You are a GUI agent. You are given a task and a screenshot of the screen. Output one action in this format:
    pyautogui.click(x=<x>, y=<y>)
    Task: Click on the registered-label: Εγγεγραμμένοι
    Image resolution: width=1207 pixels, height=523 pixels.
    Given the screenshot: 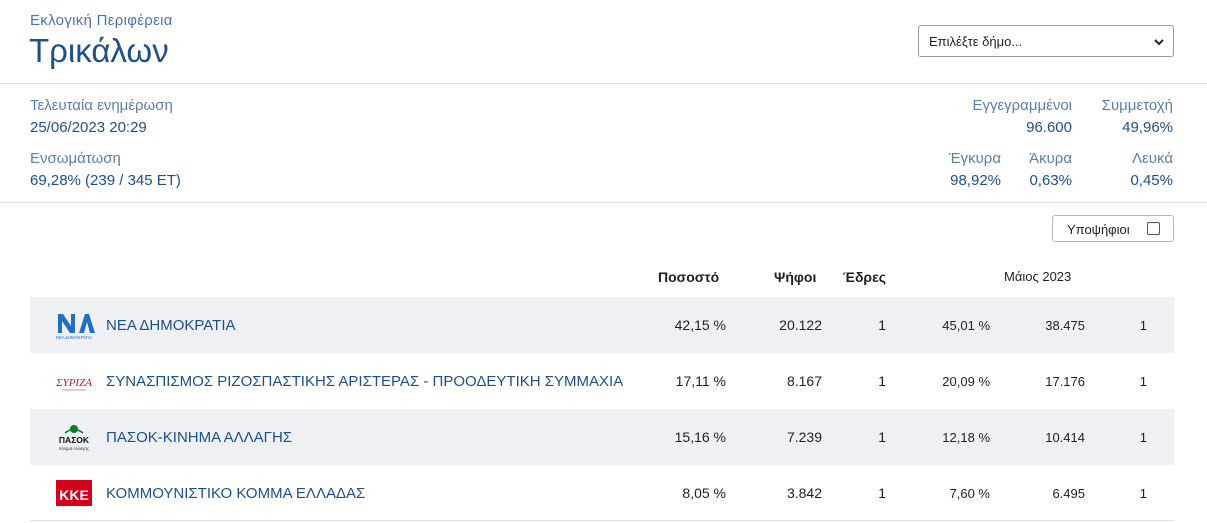 What is the action you would take?
    pyautogui.click(x=1022, y=105)
    